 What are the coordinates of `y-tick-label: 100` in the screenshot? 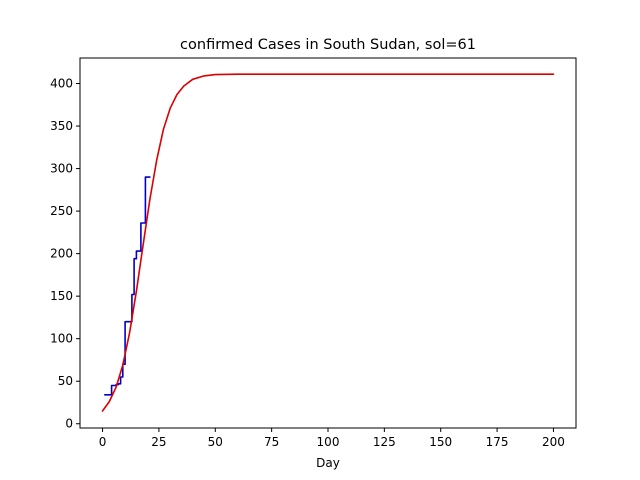 It's located at (61, 339).